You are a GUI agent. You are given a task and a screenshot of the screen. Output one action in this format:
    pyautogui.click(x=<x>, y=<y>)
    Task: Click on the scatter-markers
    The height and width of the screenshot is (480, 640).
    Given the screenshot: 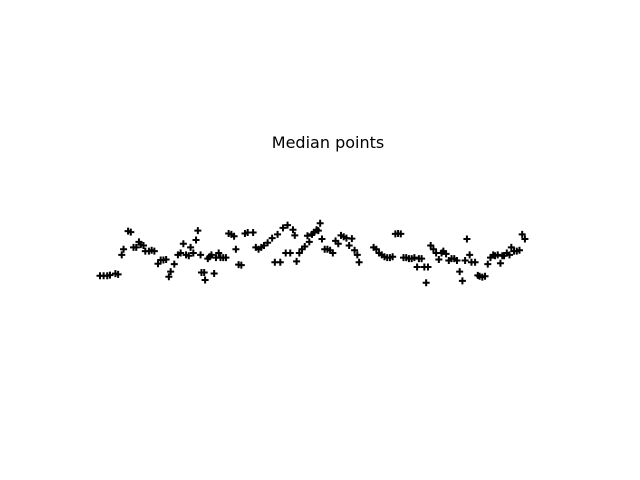 What is the action you would take?
    pyautogui.click(x=312, y=253)
    